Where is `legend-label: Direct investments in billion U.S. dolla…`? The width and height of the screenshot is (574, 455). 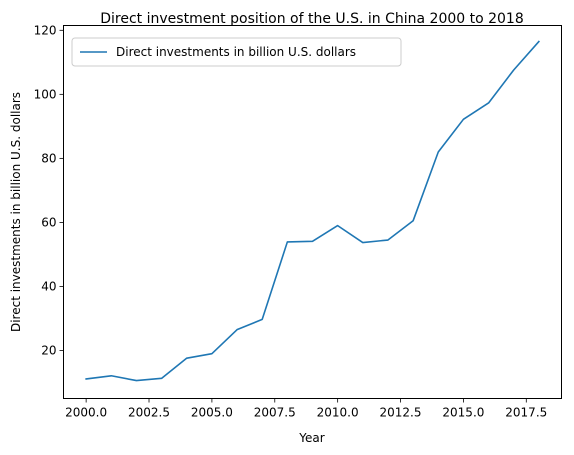 legend-label: Direct investments in billion U.S. dolla… is located at coordinates (236, 52).